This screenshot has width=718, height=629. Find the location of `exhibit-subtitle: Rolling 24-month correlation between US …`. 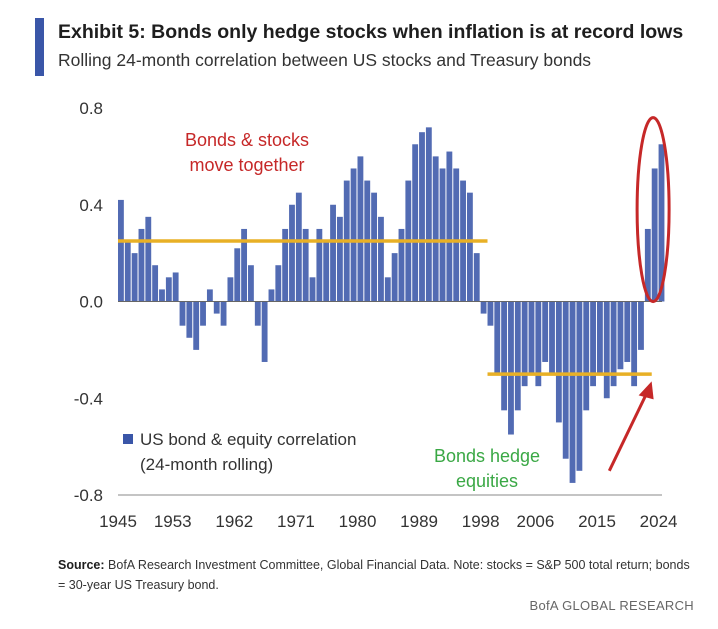

exhibit-subtitle: Rolling 24-month correlation between US … is located at coordinates (325, 60).